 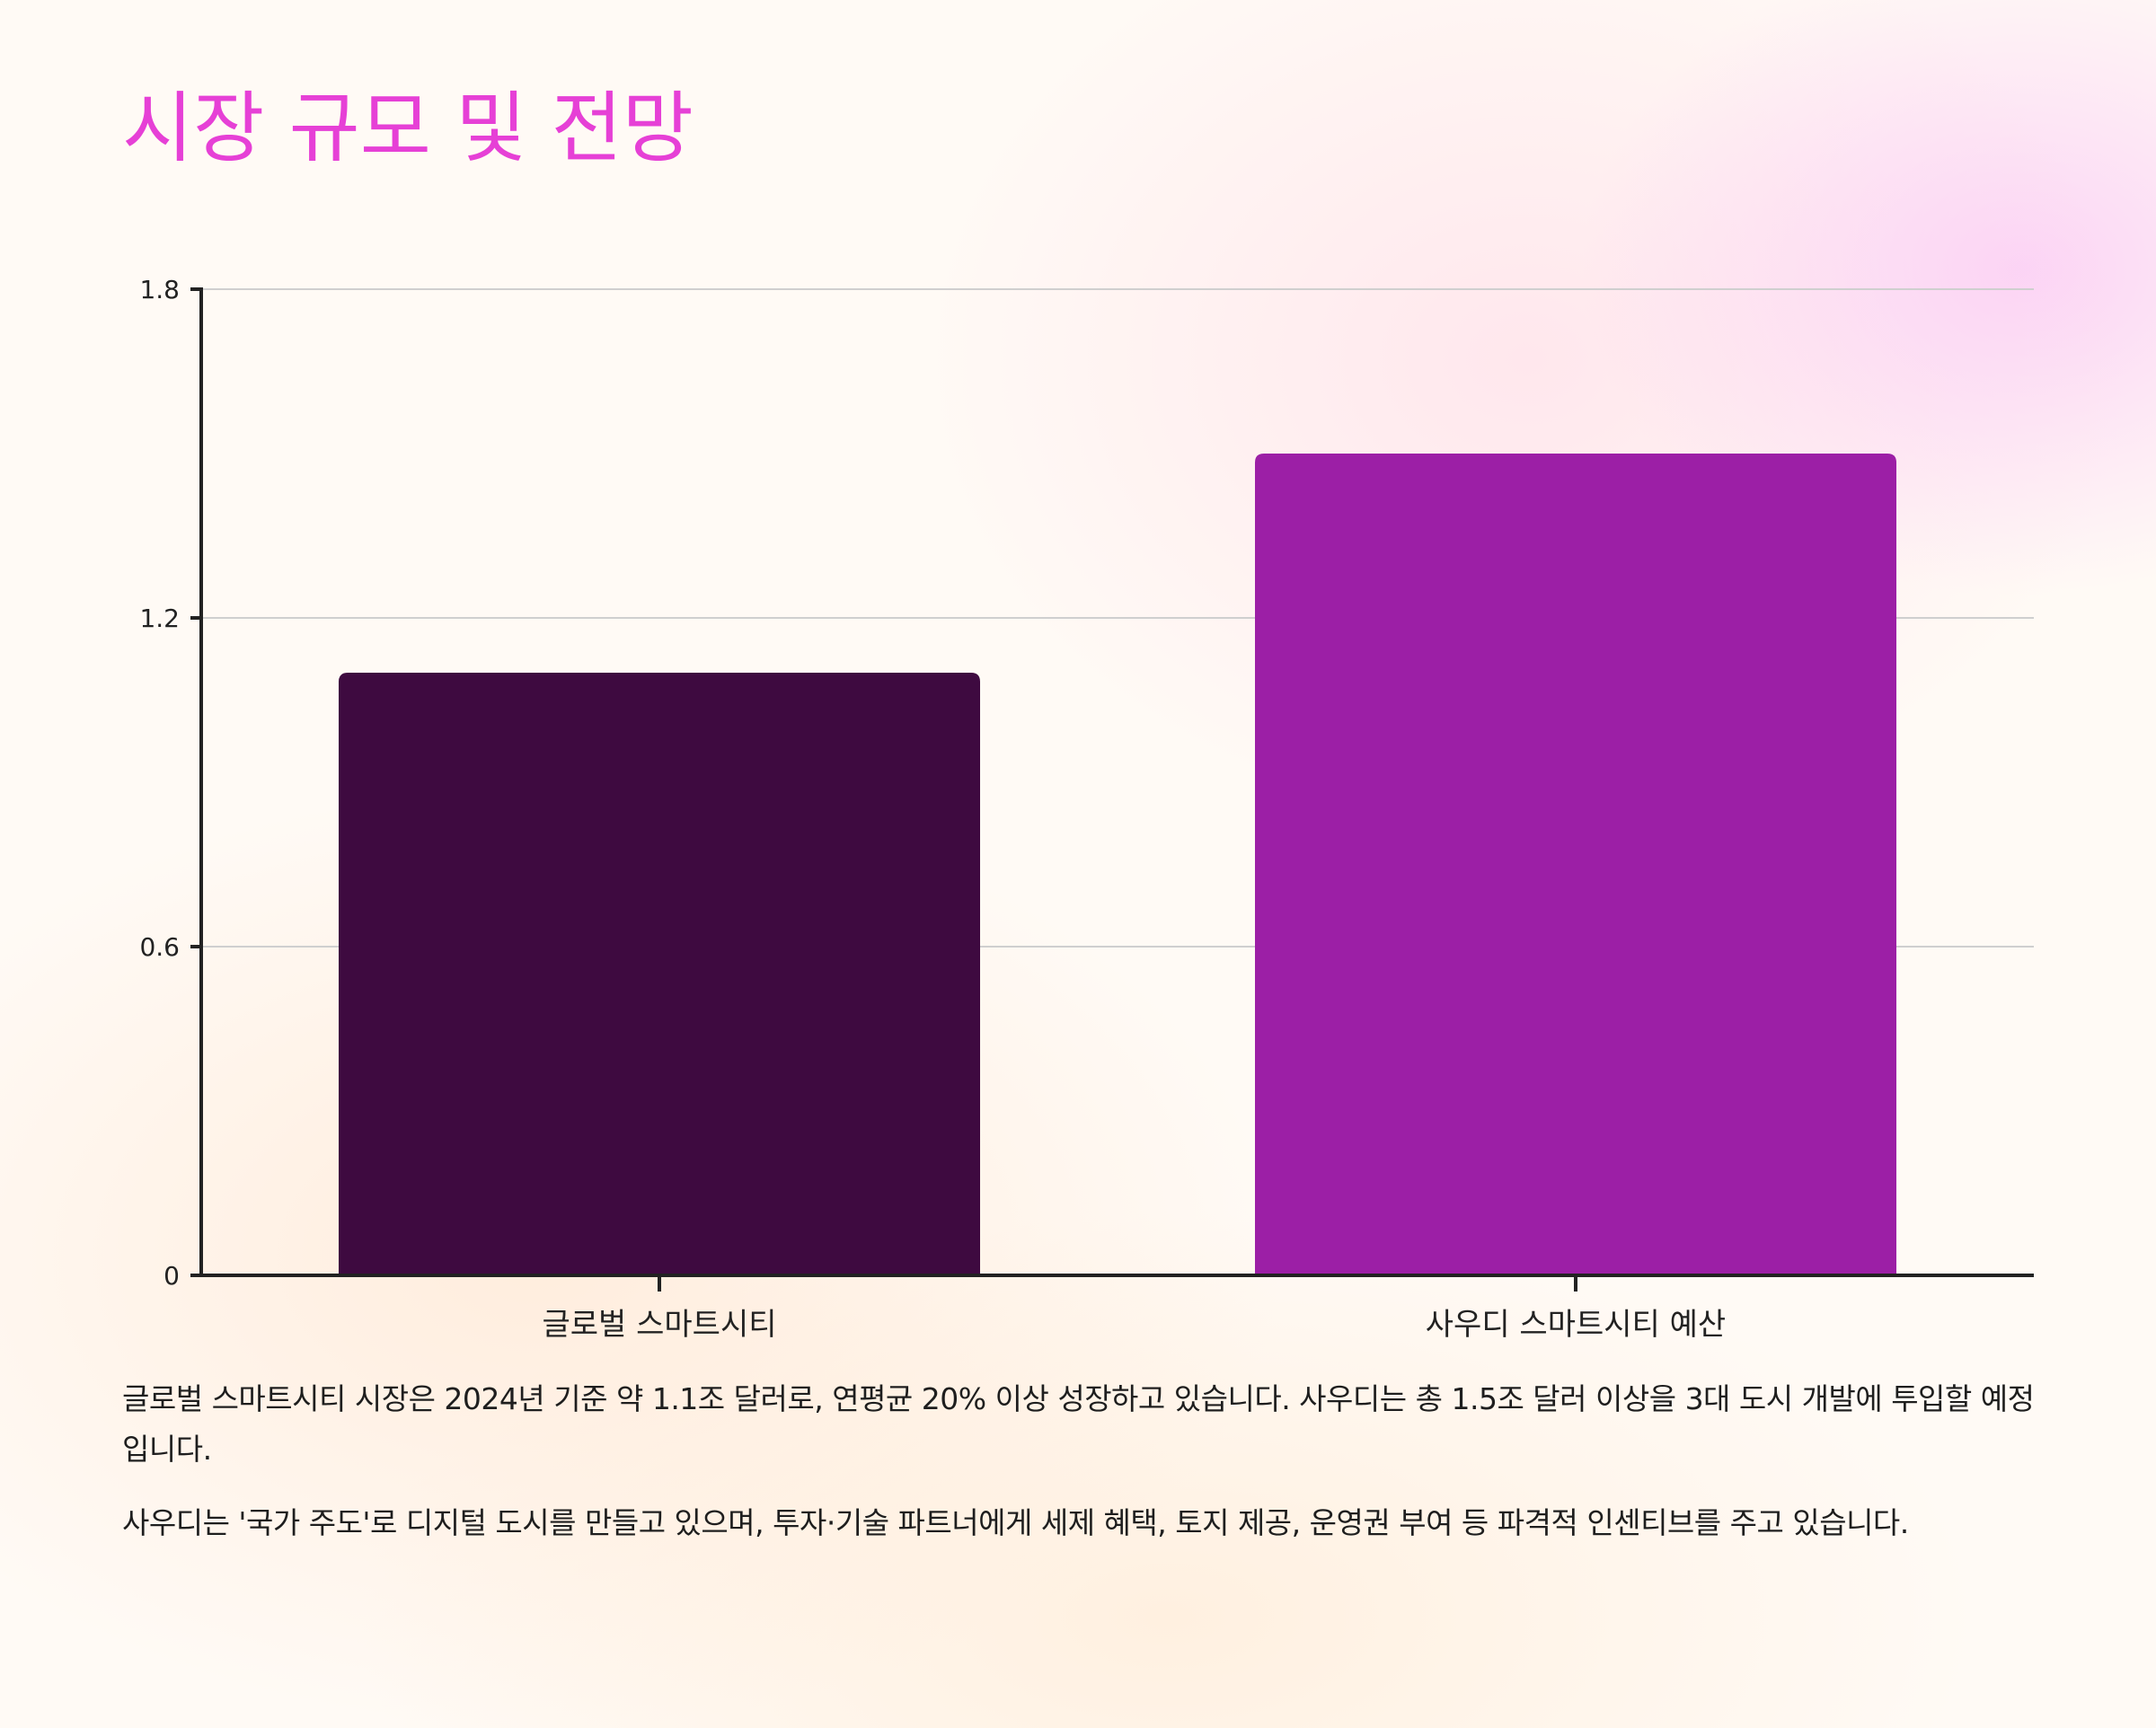 What do you see at coordinates (159, 947) in the screenshot?
I see `y-tick-label-1: 0.6` at bounding box center [159, 947].